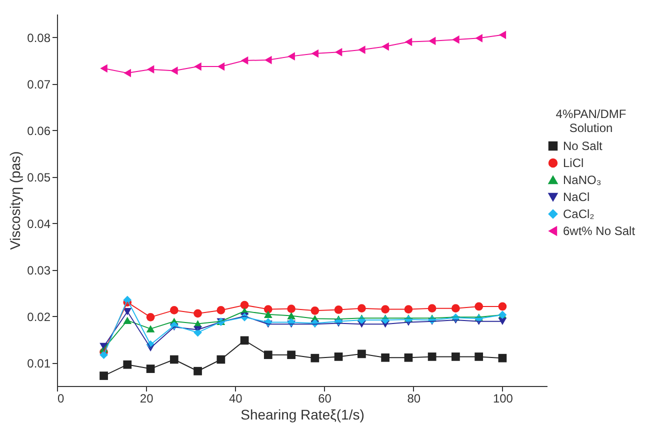 This screenshot has height=441, width=655. I want to click on y-tick-label: 0.04, so click(39, 223).